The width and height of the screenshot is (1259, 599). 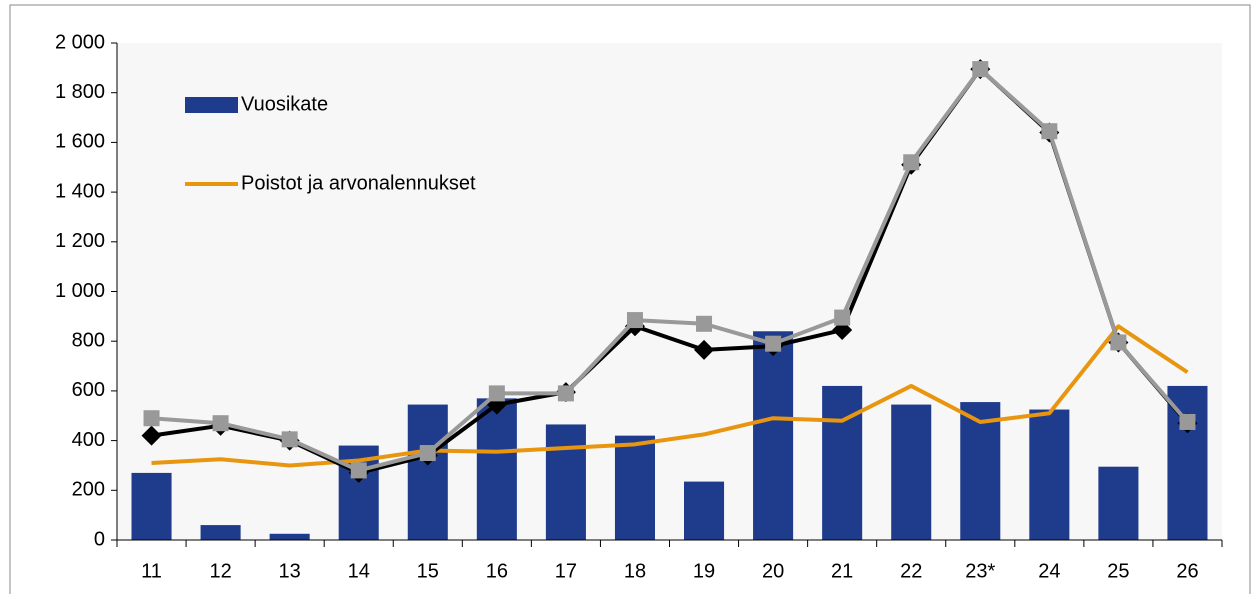 I want to click on x-tick-label: 19, so click(x=704, y=571).